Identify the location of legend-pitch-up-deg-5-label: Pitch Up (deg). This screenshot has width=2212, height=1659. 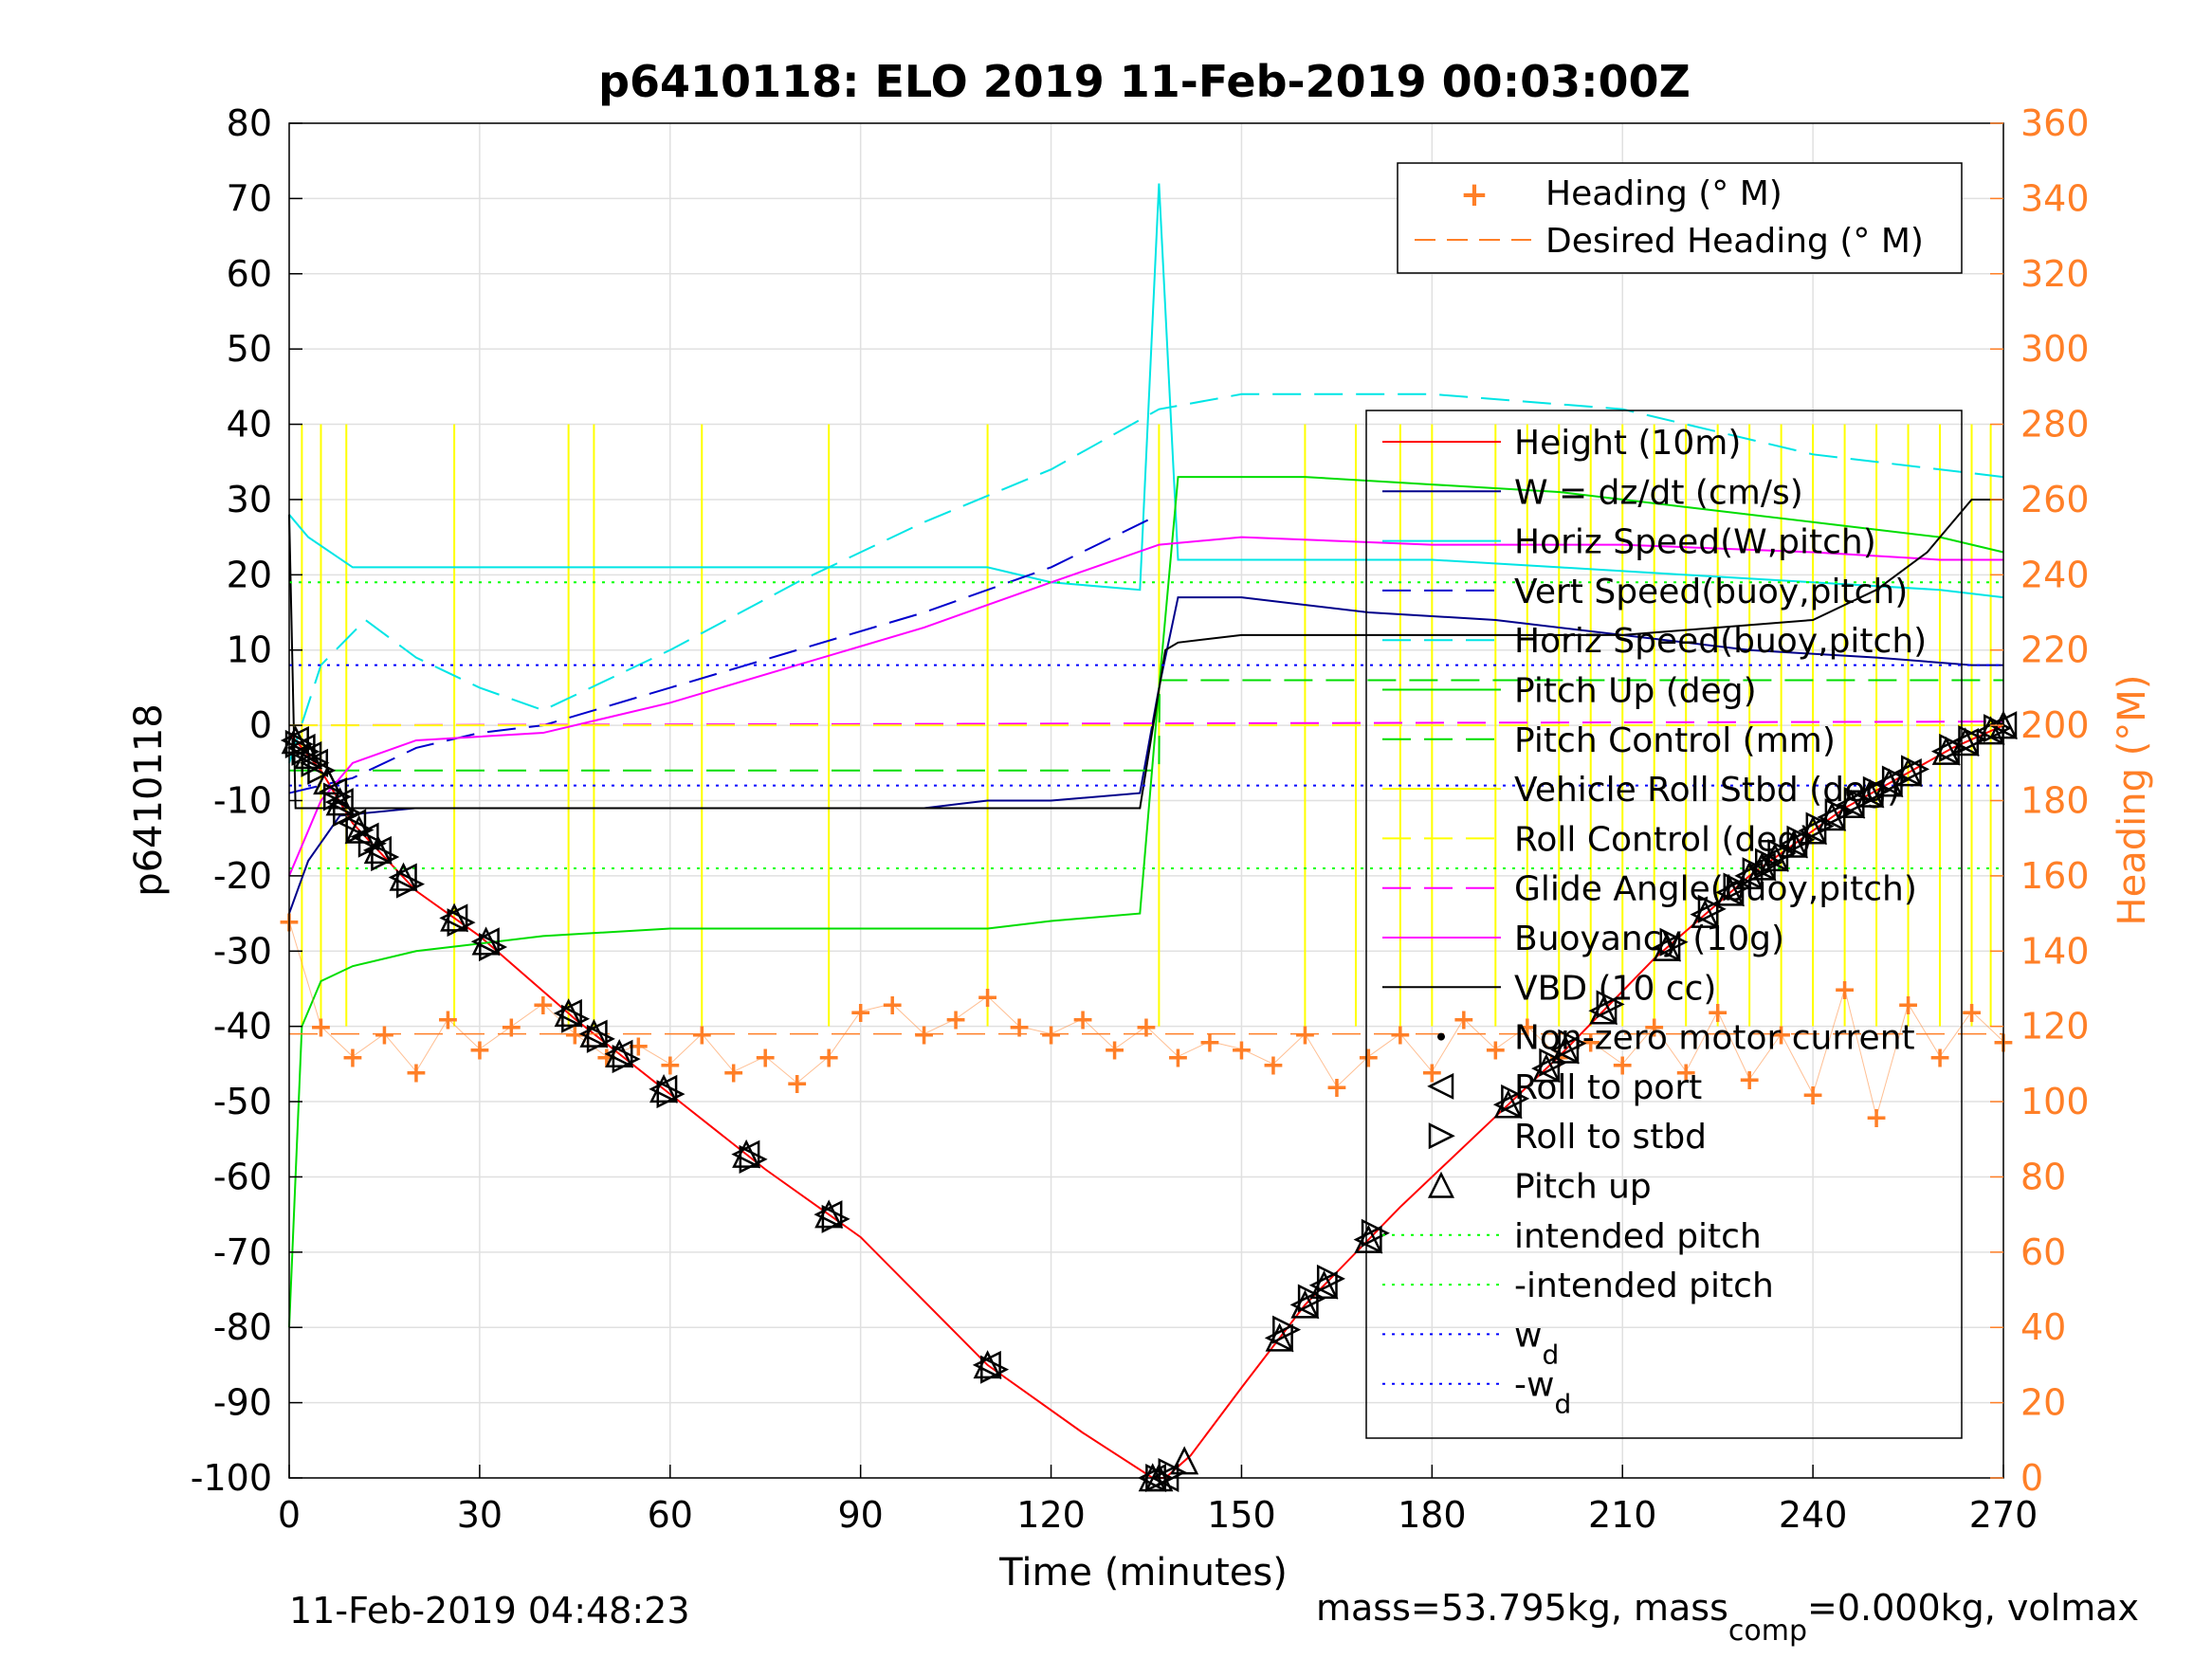
(1635, 691).